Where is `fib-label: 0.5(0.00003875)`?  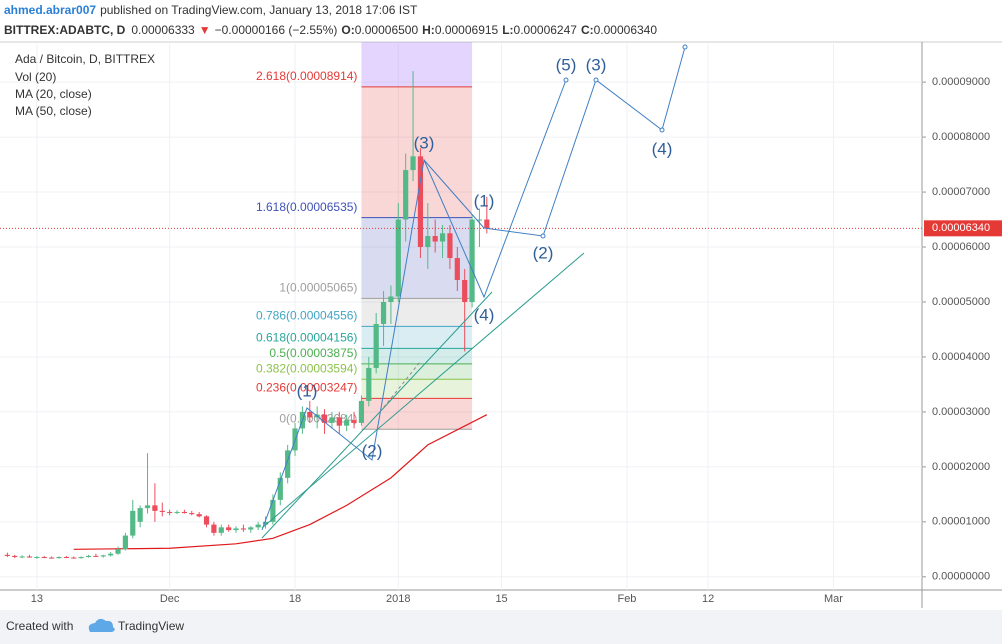 fib-label: 0.5(0.00003875) is located at coordinates (313, 353).